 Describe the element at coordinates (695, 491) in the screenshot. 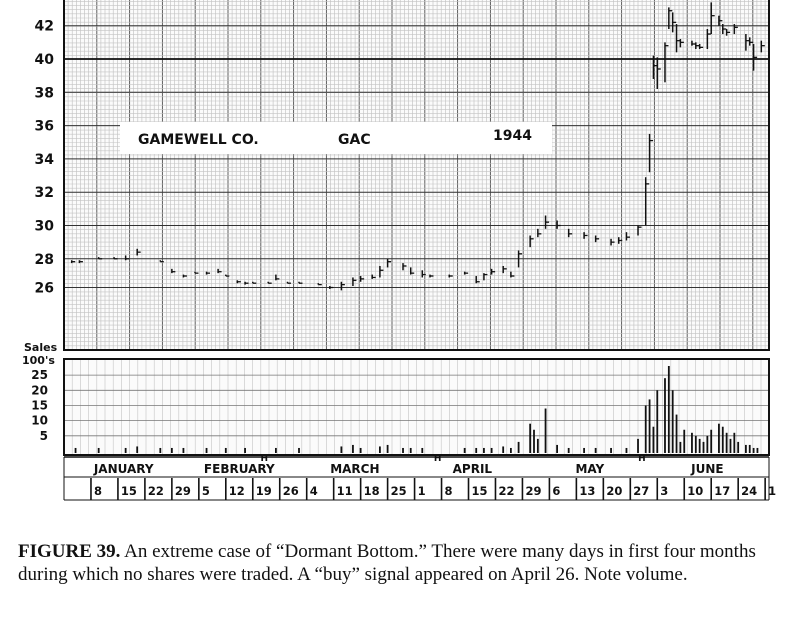

I see `week-label: 10` at that location.